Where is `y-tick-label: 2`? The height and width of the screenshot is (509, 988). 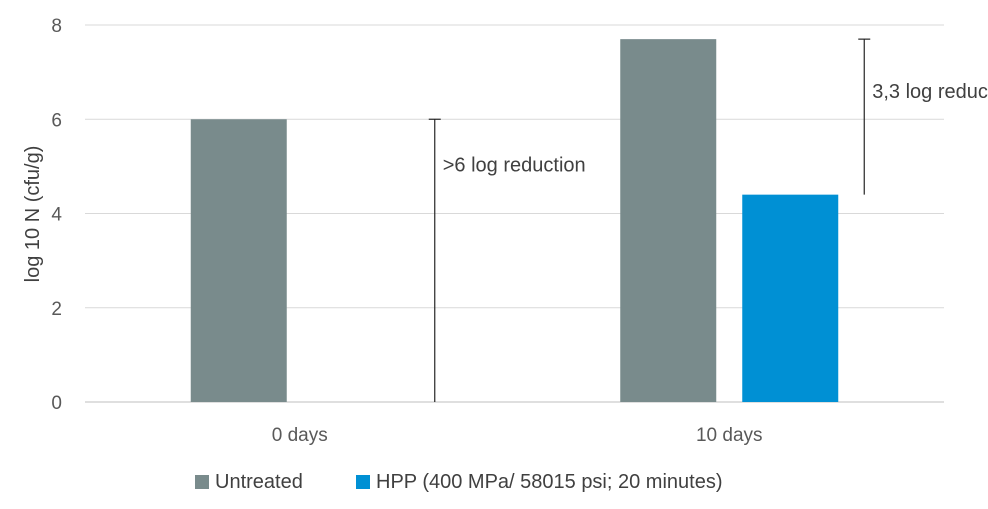
y-tick-label: 2 is located at coordinates (56, 309).